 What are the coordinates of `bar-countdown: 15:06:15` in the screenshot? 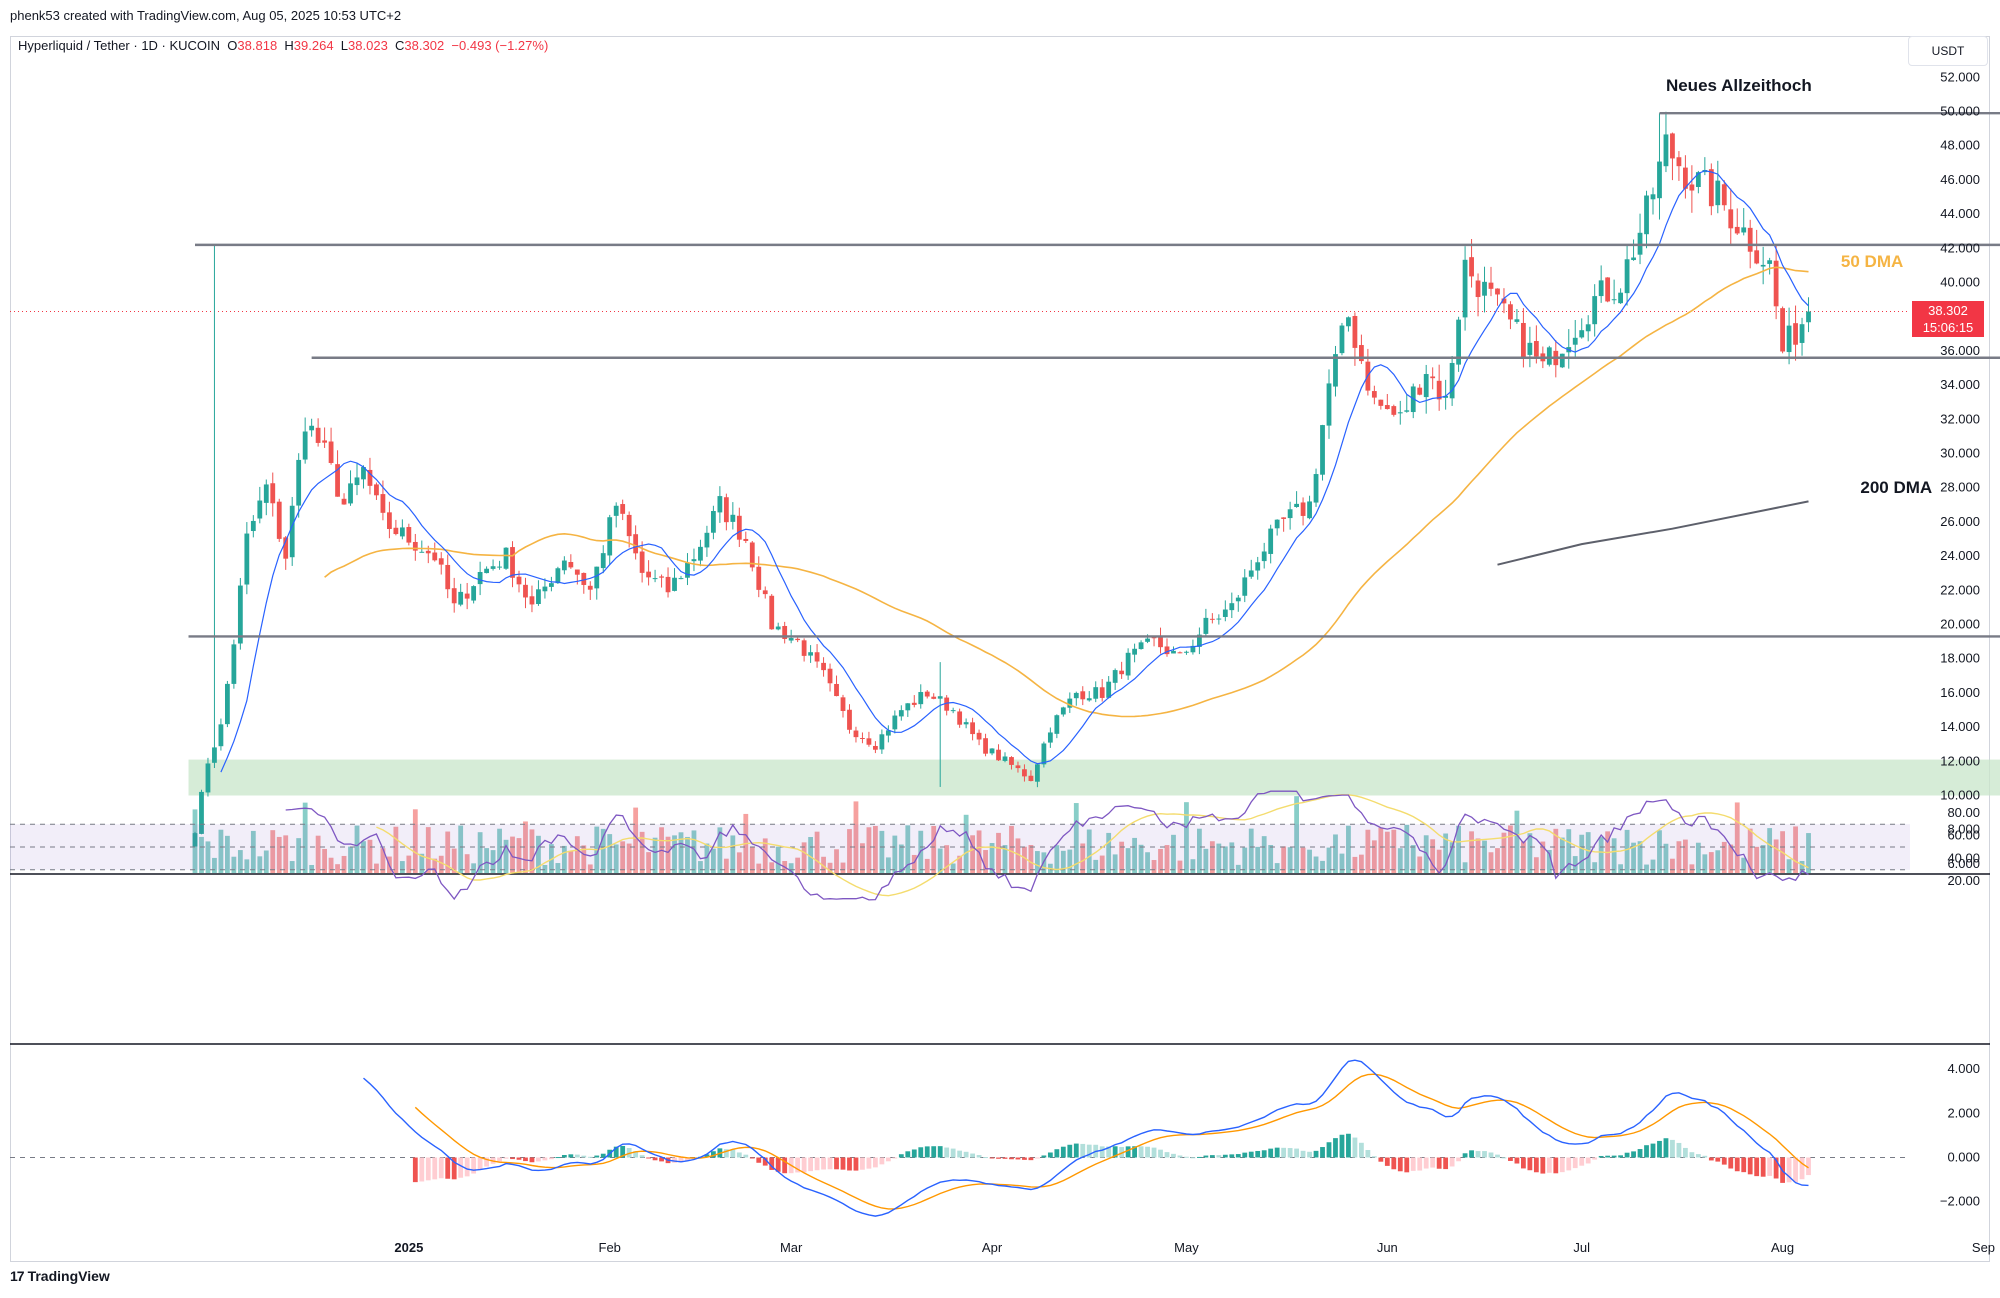 It's located at (1948, 327).